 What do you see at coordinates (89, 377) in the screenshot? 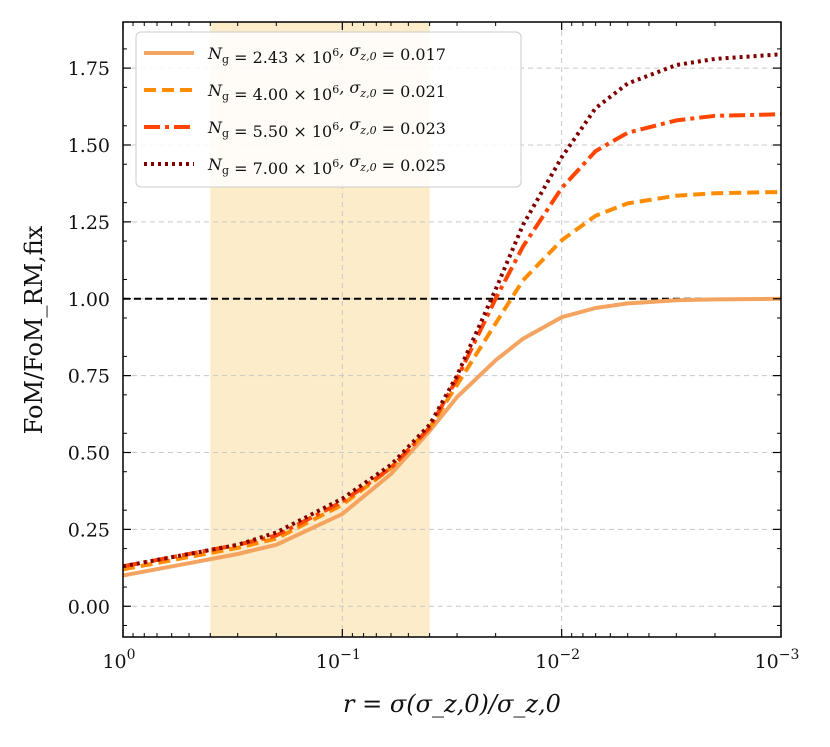
I see `y-tick-label: 0.75` at bounding box center [89, 377].